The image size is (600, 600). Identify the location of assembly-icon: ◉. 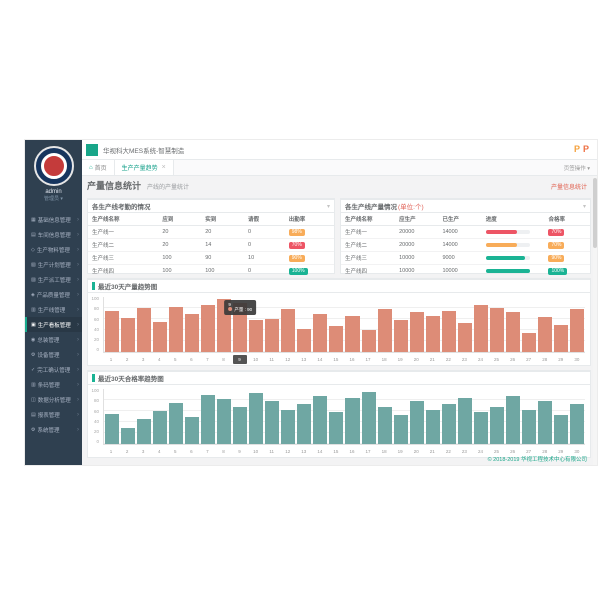
(33, 339).